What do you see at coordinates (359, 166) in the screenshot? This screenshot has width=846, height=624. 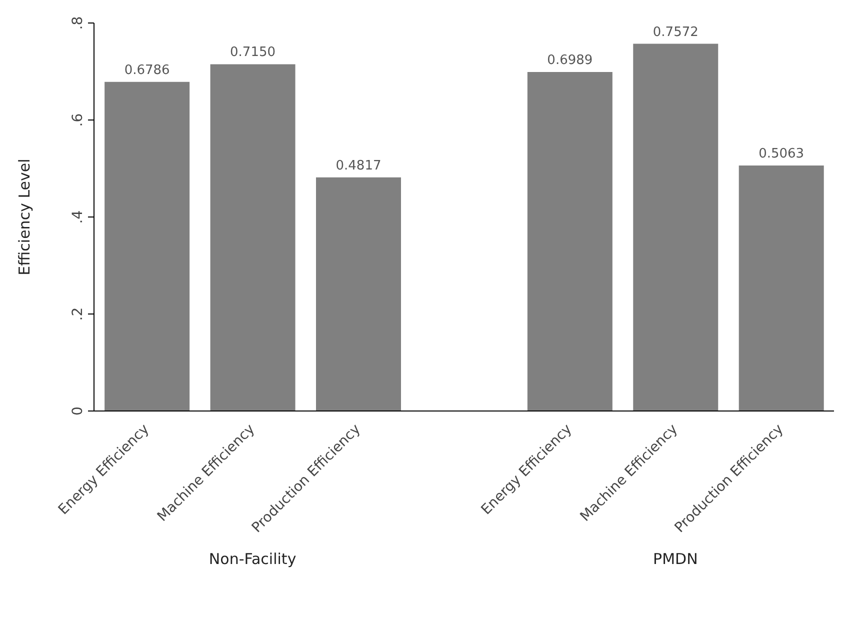 I see `data-label: 0.4817` at bounding box center [359, 166].